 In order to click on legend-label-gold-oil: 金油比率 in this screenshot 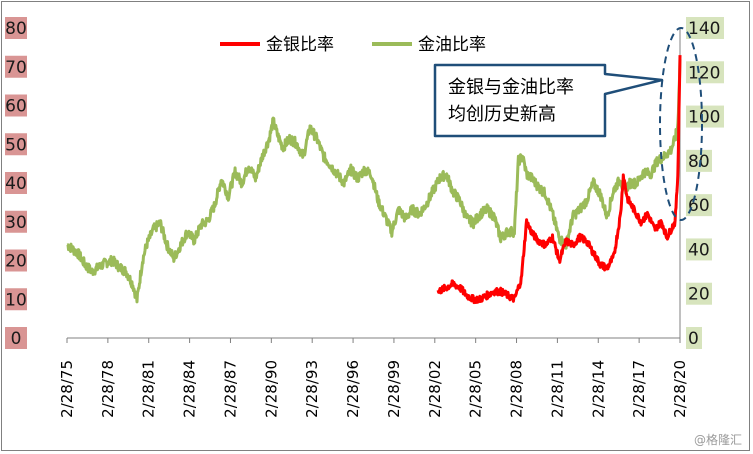, I will do `click(452, 45)`.